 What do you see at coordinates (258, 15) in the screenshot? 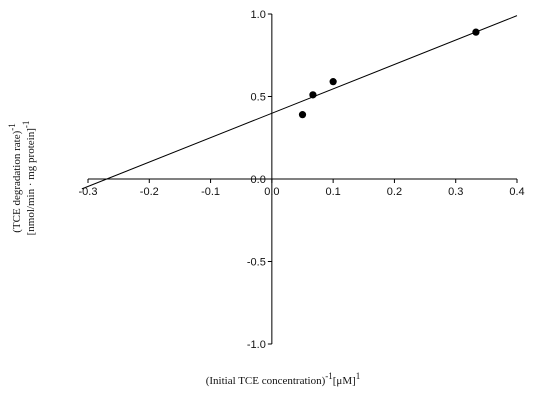
I see `y-tick-label: 1.0` at bounding box center [258, 15].